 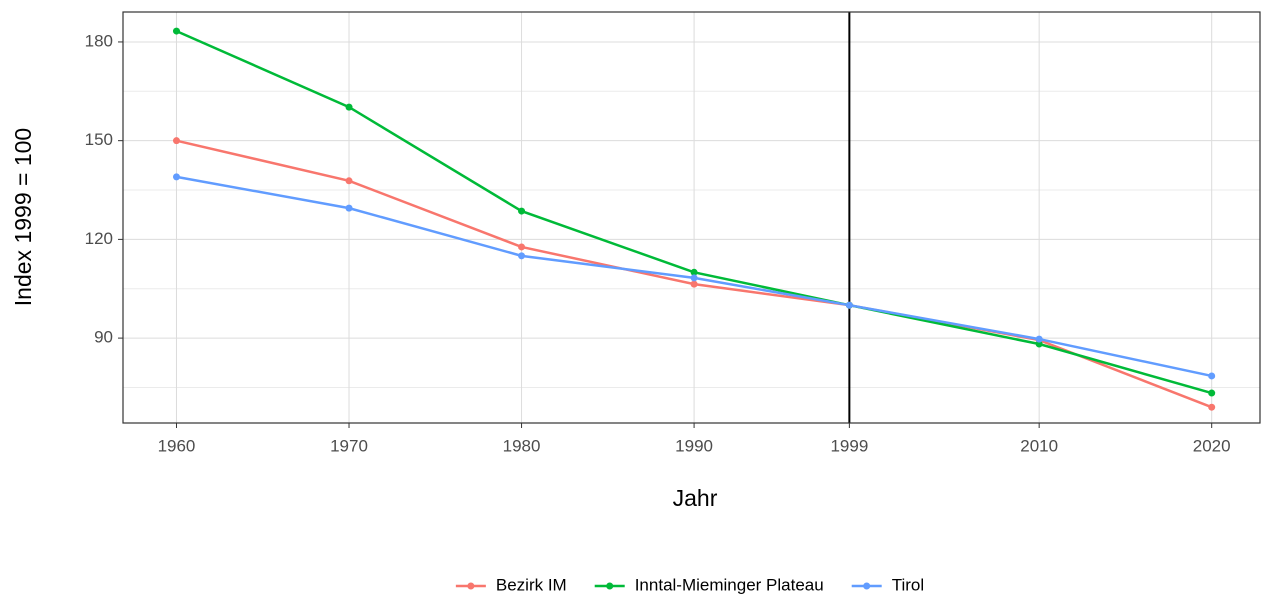 I want to click on x-tick-label: 1960, so click(x=177, y=445).